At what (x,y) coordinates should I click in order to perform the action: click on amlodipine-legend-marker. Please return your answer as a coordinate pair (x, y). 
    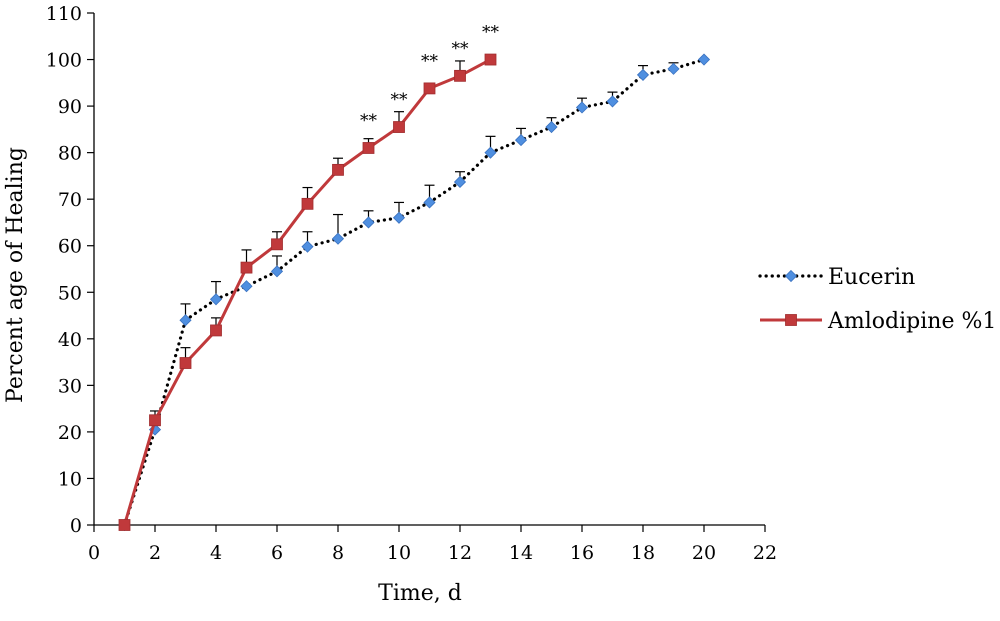
    Looking at the image, I should click on (791, 320).